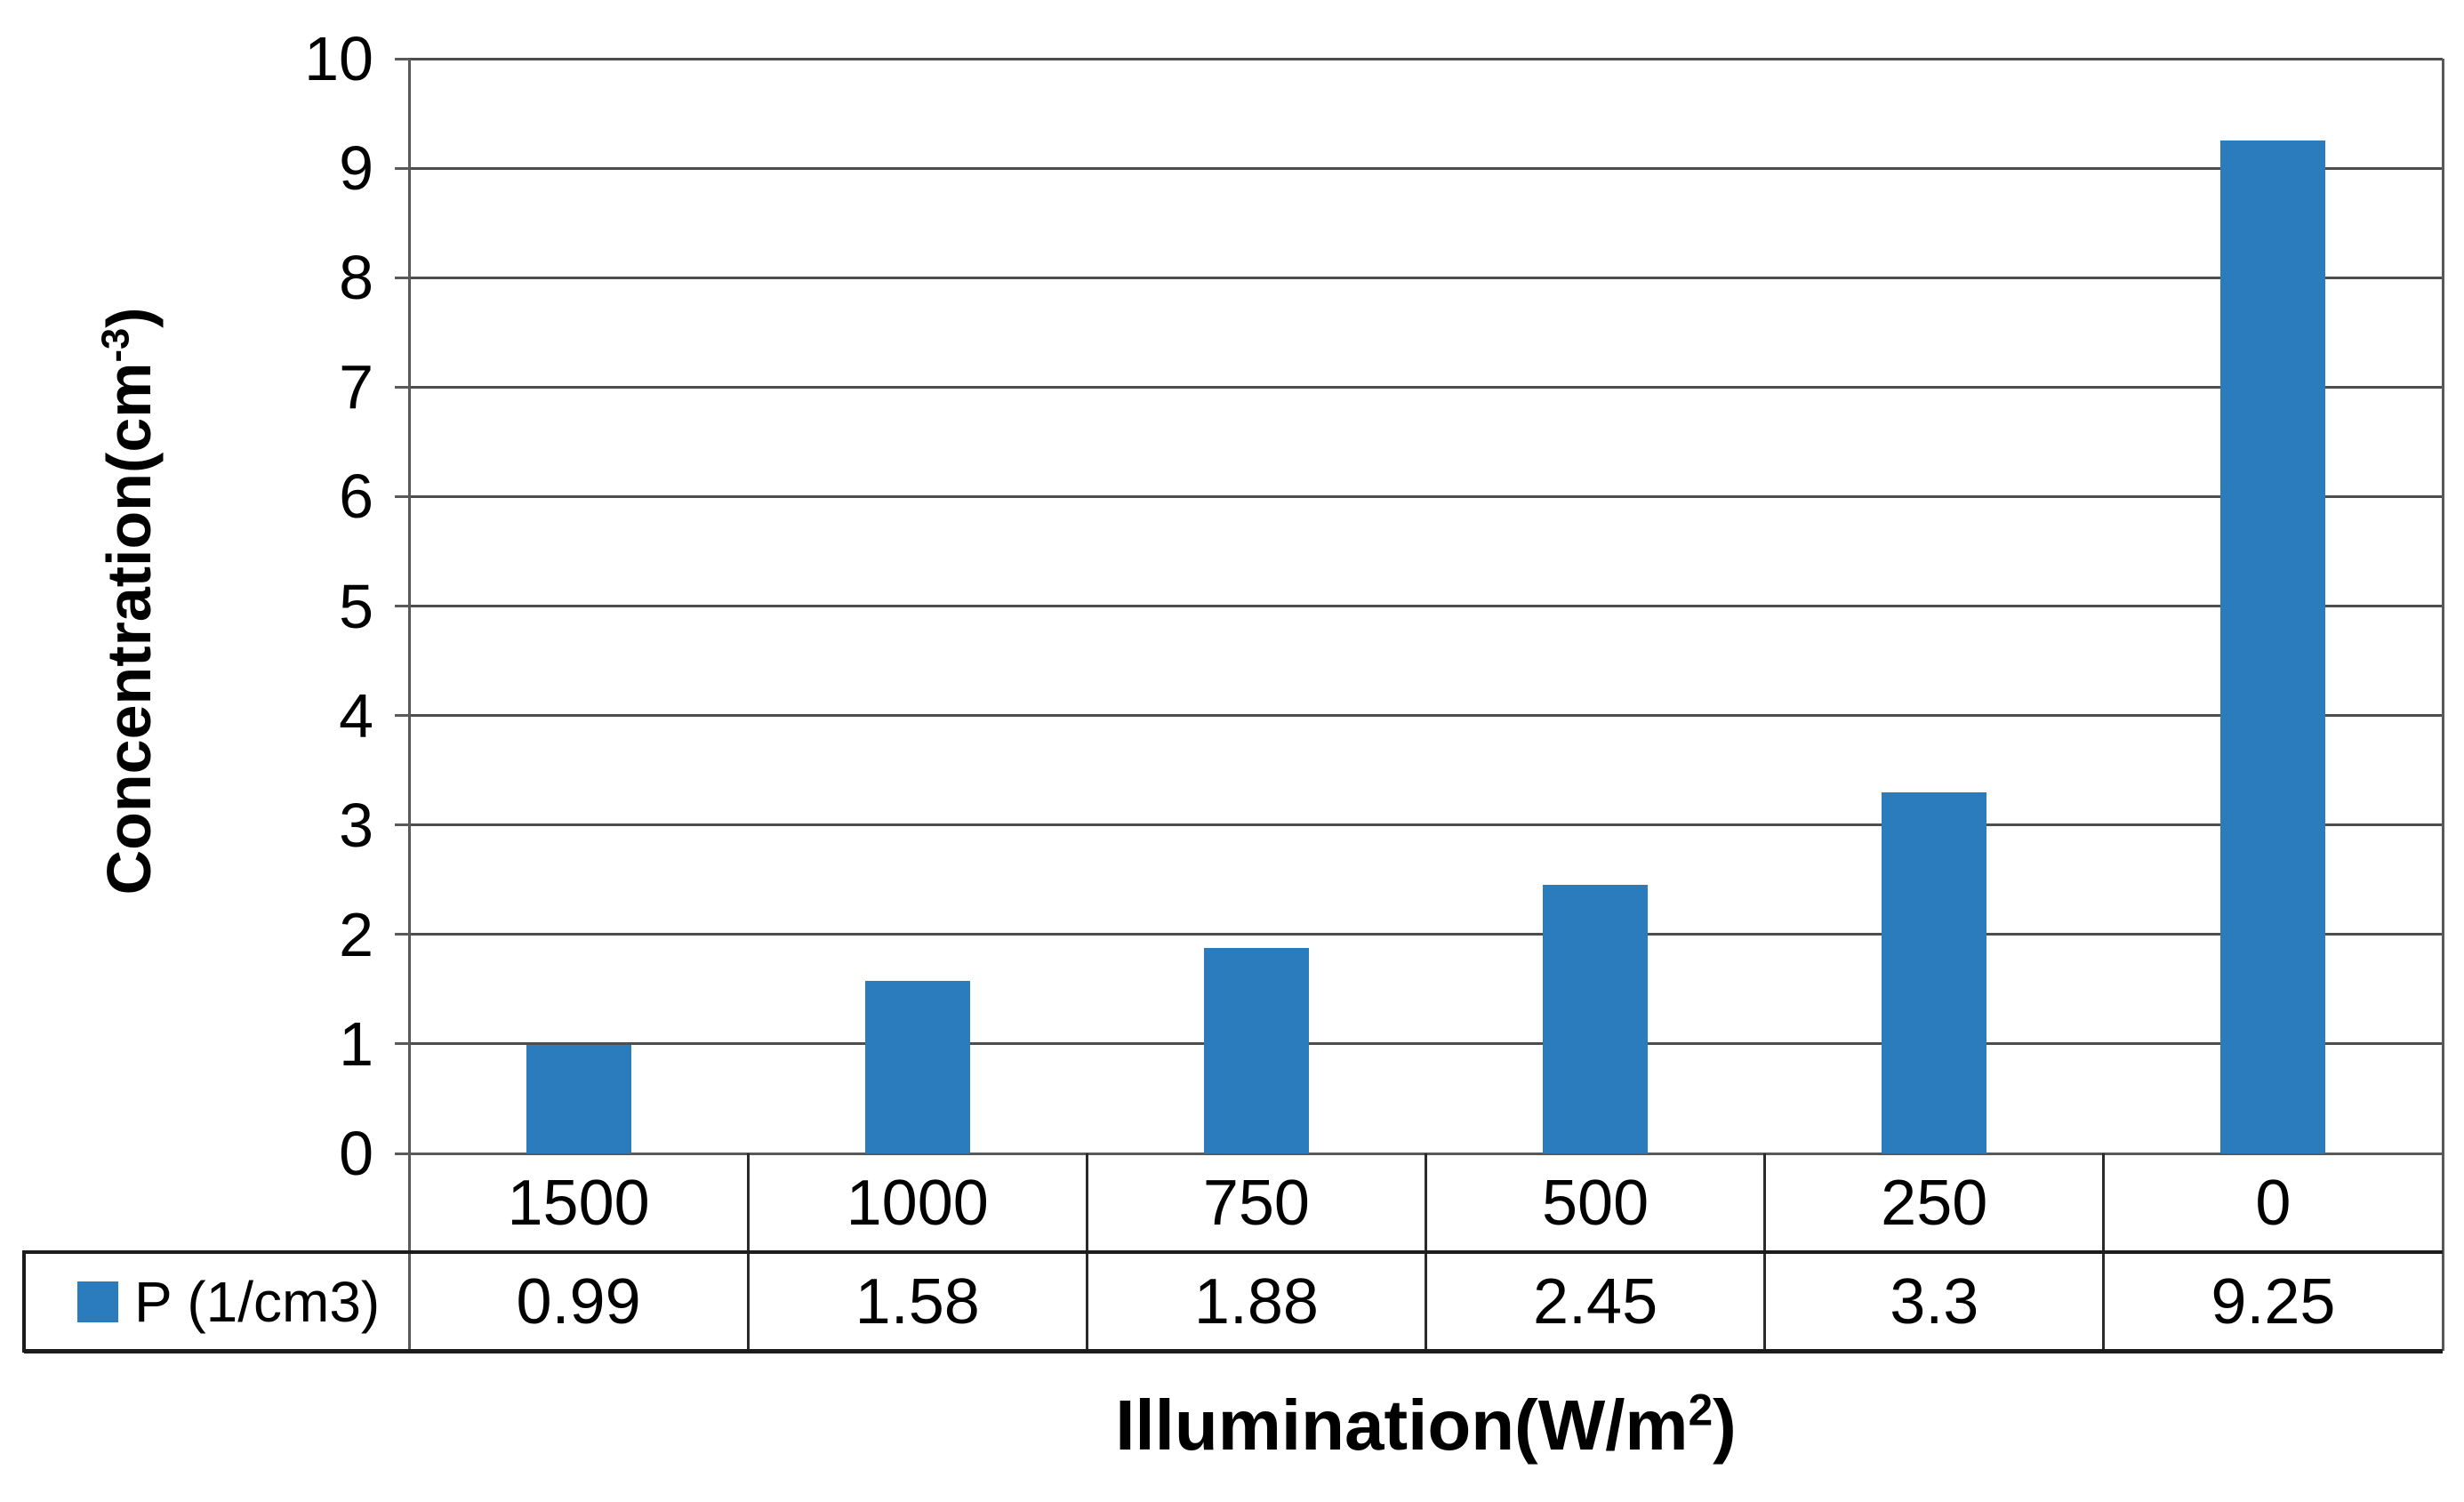 The height and width of the screenshot is (1502, 2464). Describe the element at coordinates (2442, 705) in the screenshot. I see `plot-right-border` at that location.